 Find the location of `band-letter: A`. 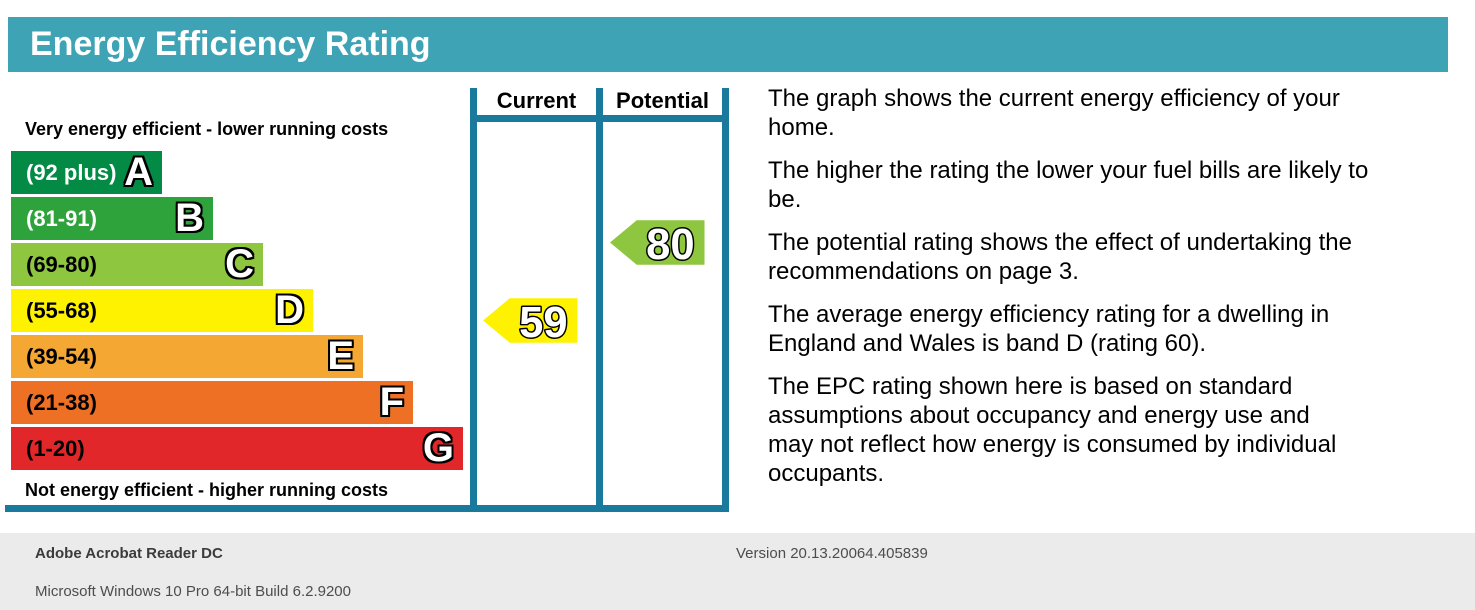

band-letter: A is located at coordinates (138, 172).